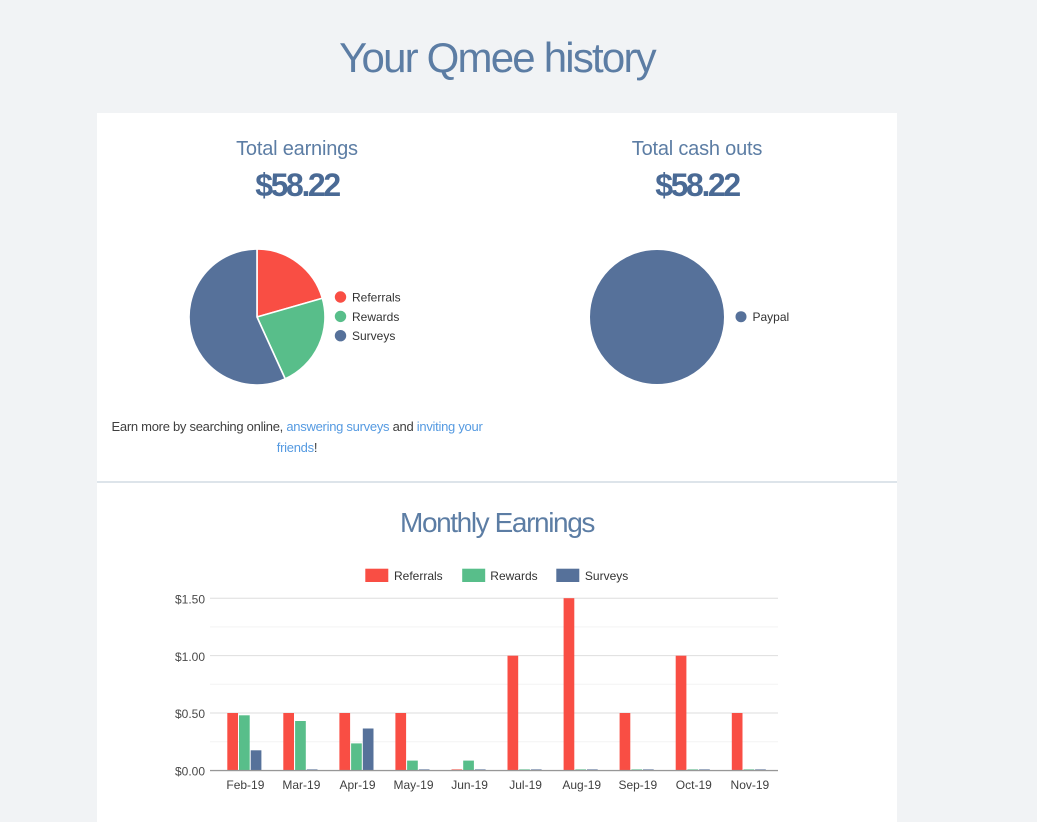 The height and width of the screenshot is (822, 1037). I want to click on svg-text: $0.50, so click(190, 714).